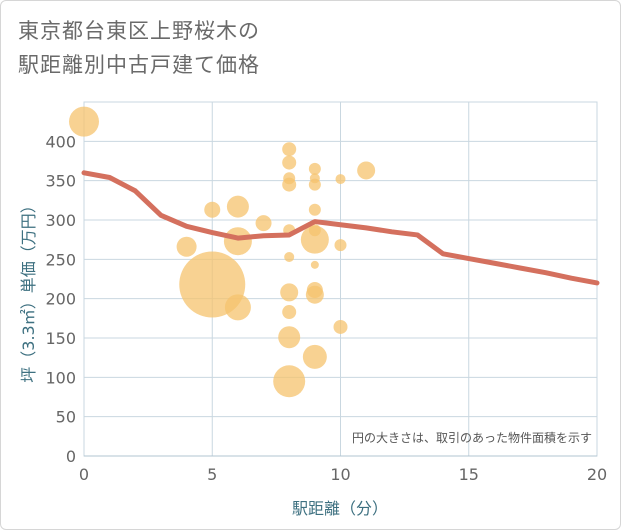  I want to click on x-tick-label: 20, so click(597, 474).